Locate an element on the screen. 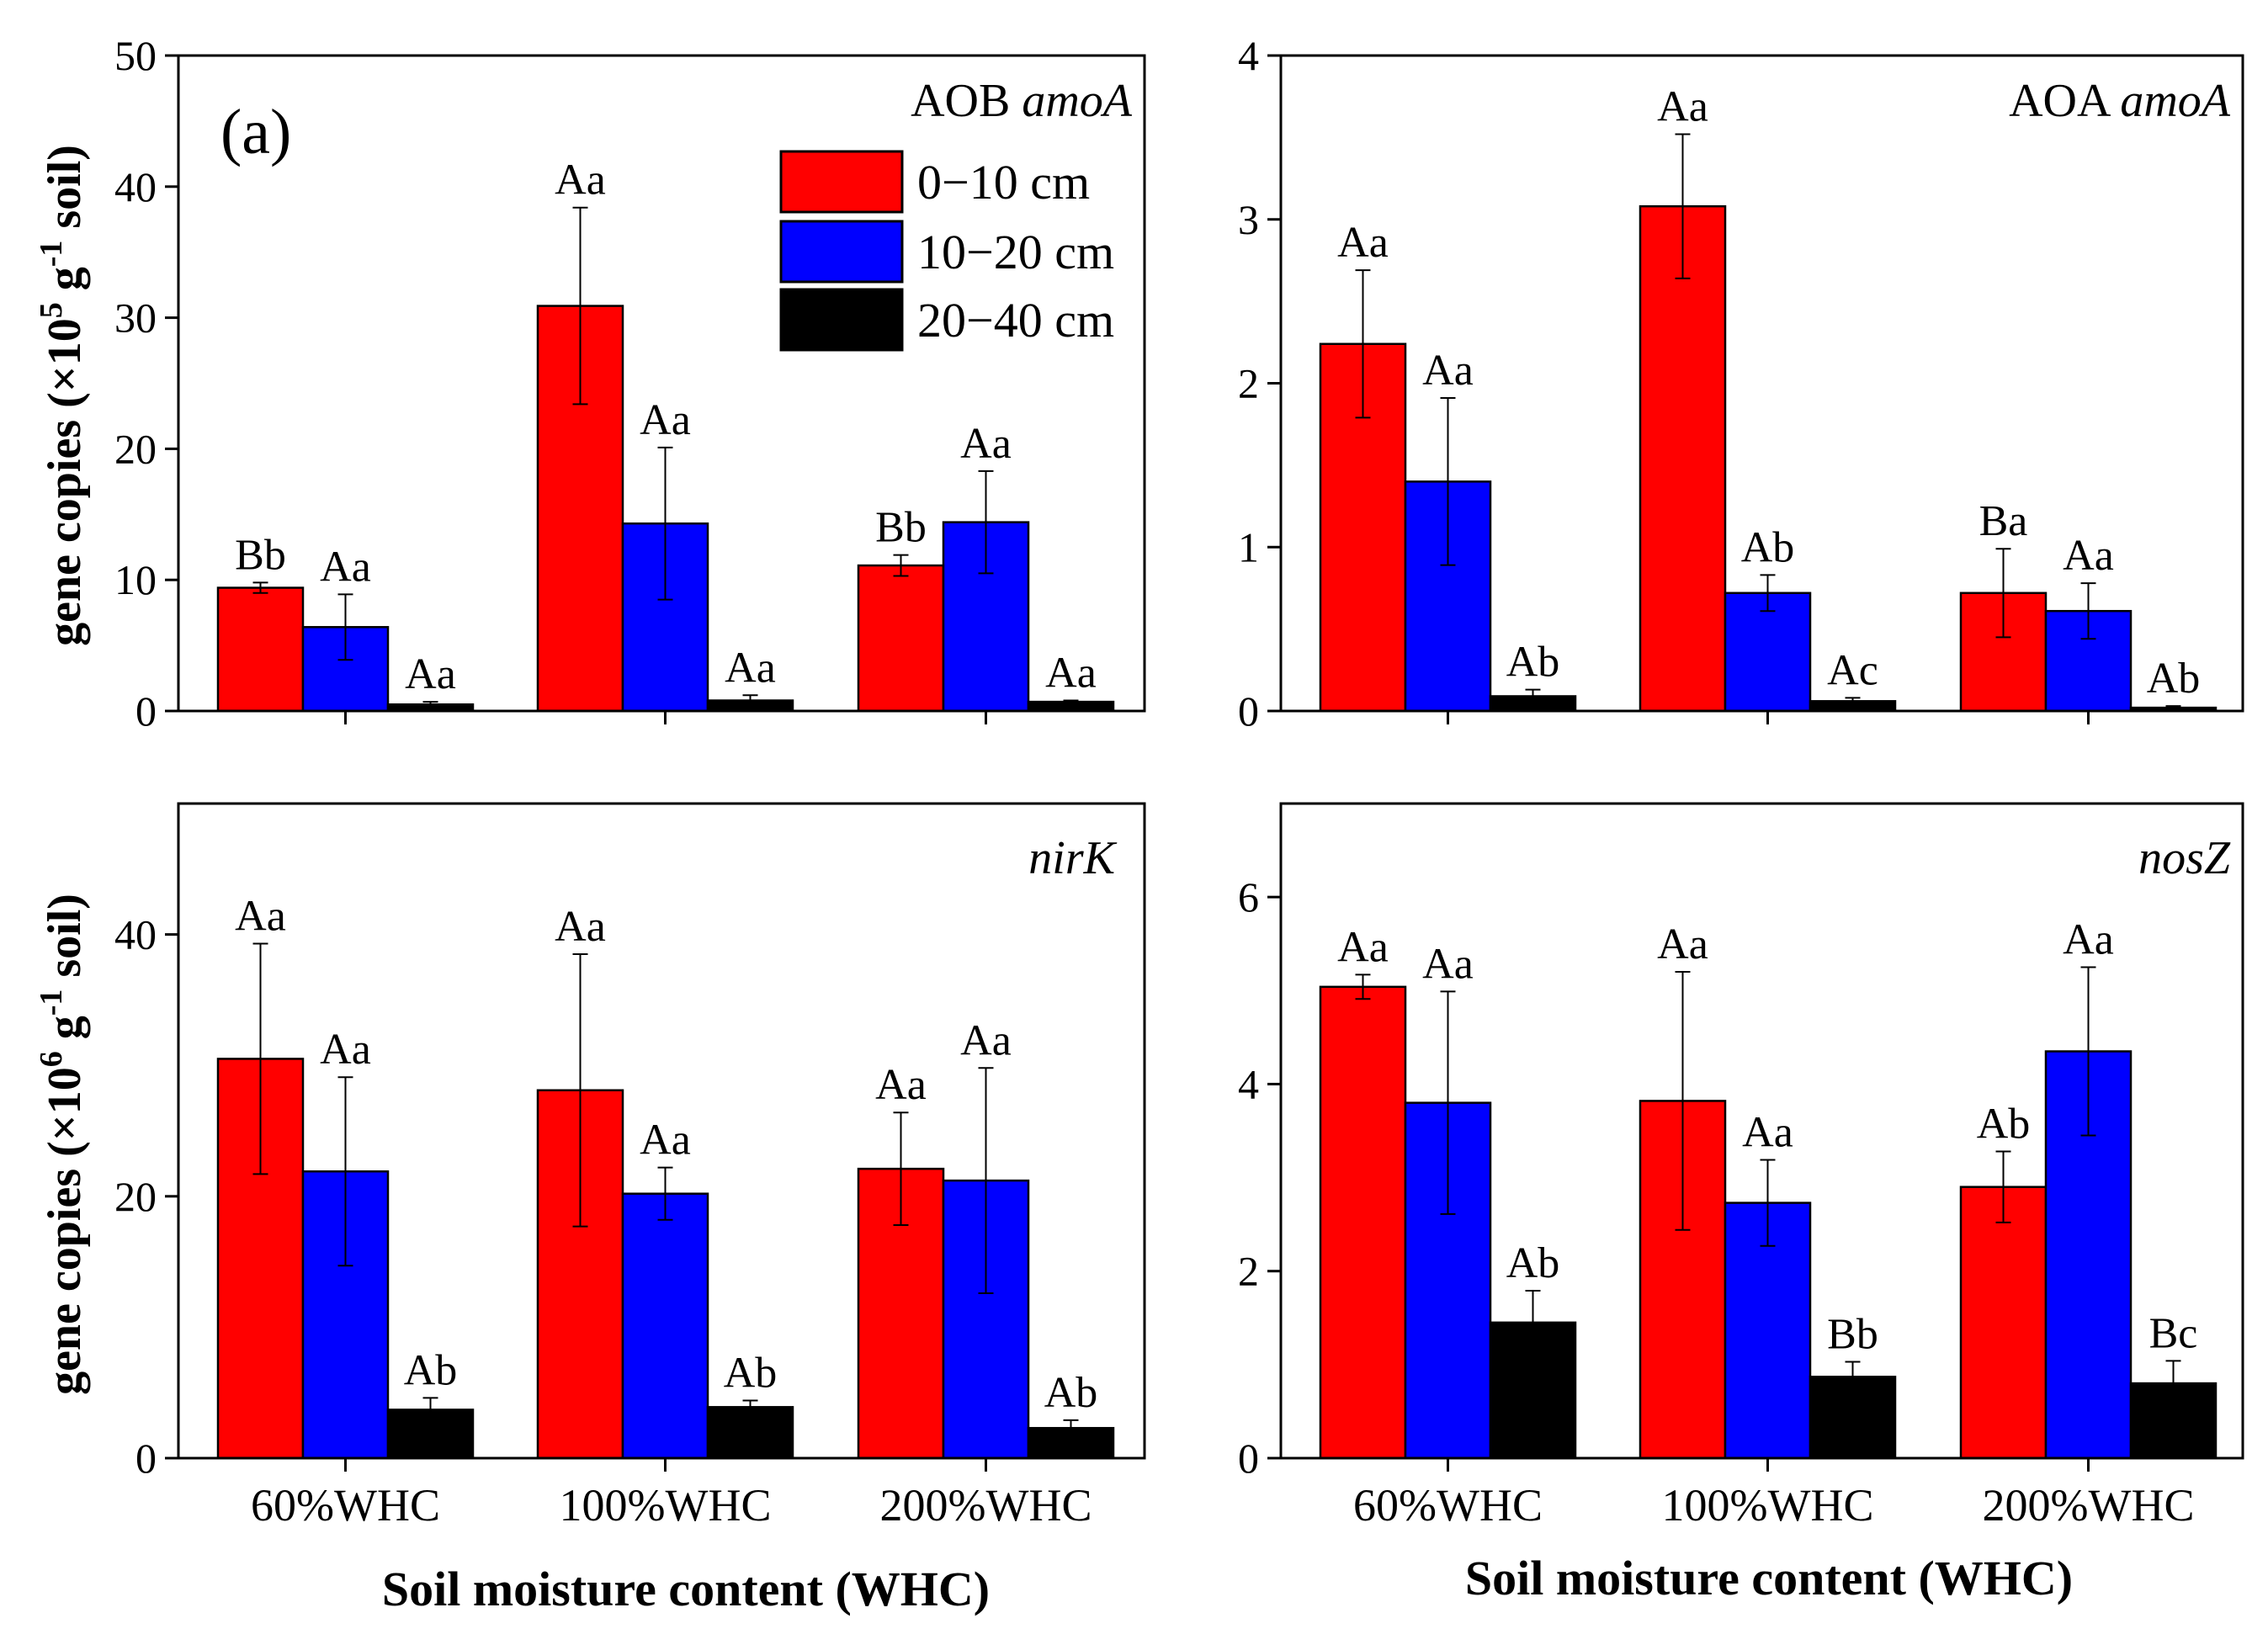  y-tick-label: 6 is located at coordinates (1248, 897).